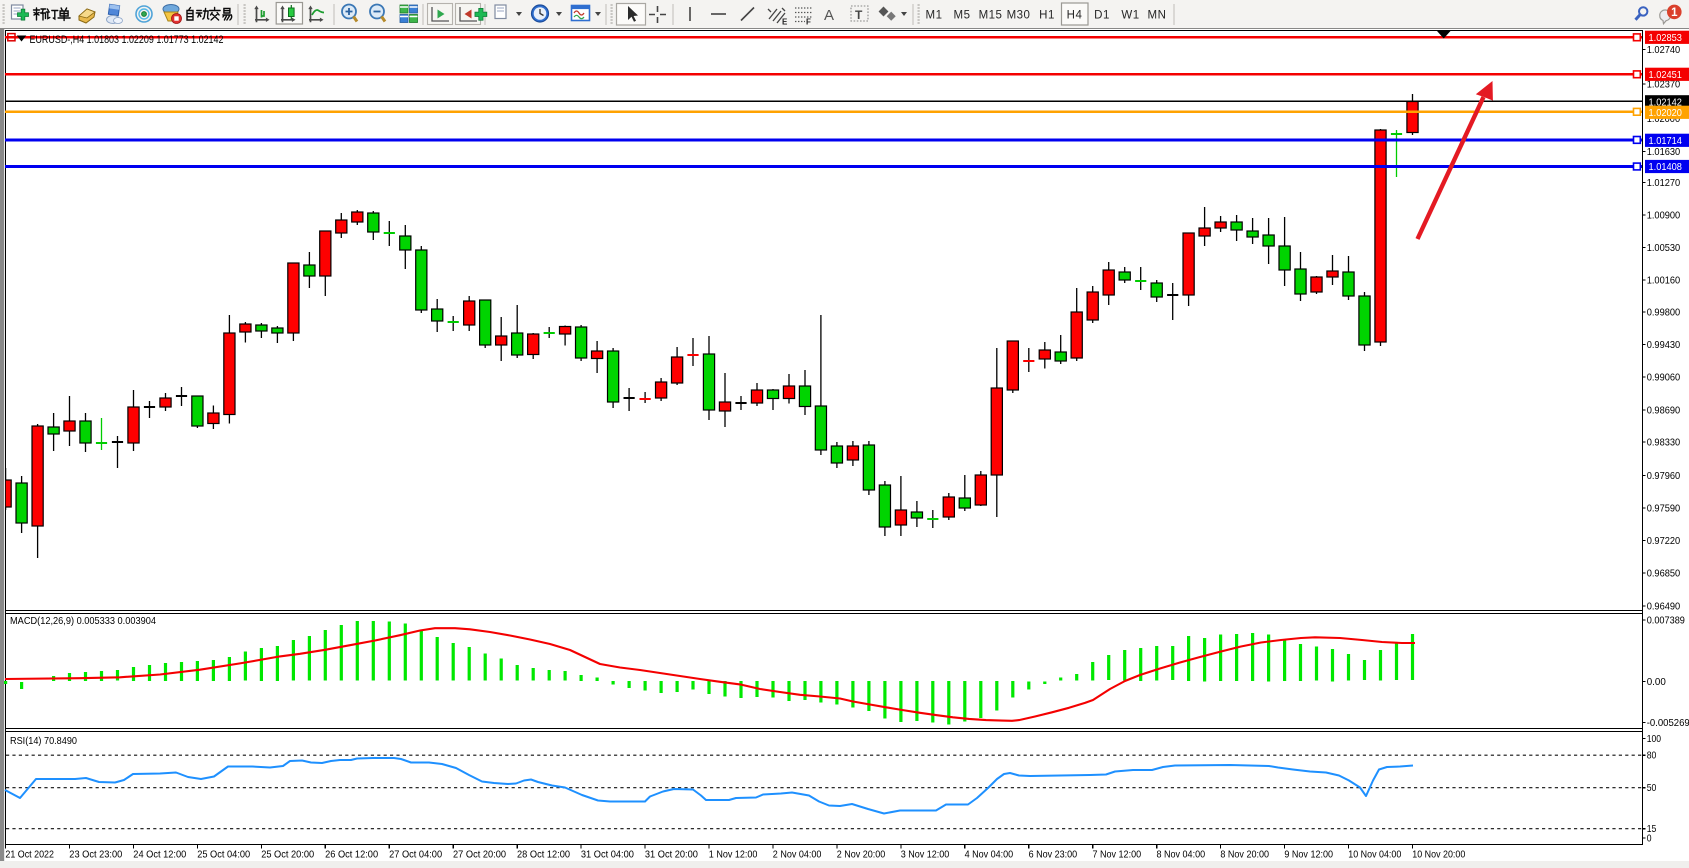  I want to click on svg-text: W1, so click(1130, 16).